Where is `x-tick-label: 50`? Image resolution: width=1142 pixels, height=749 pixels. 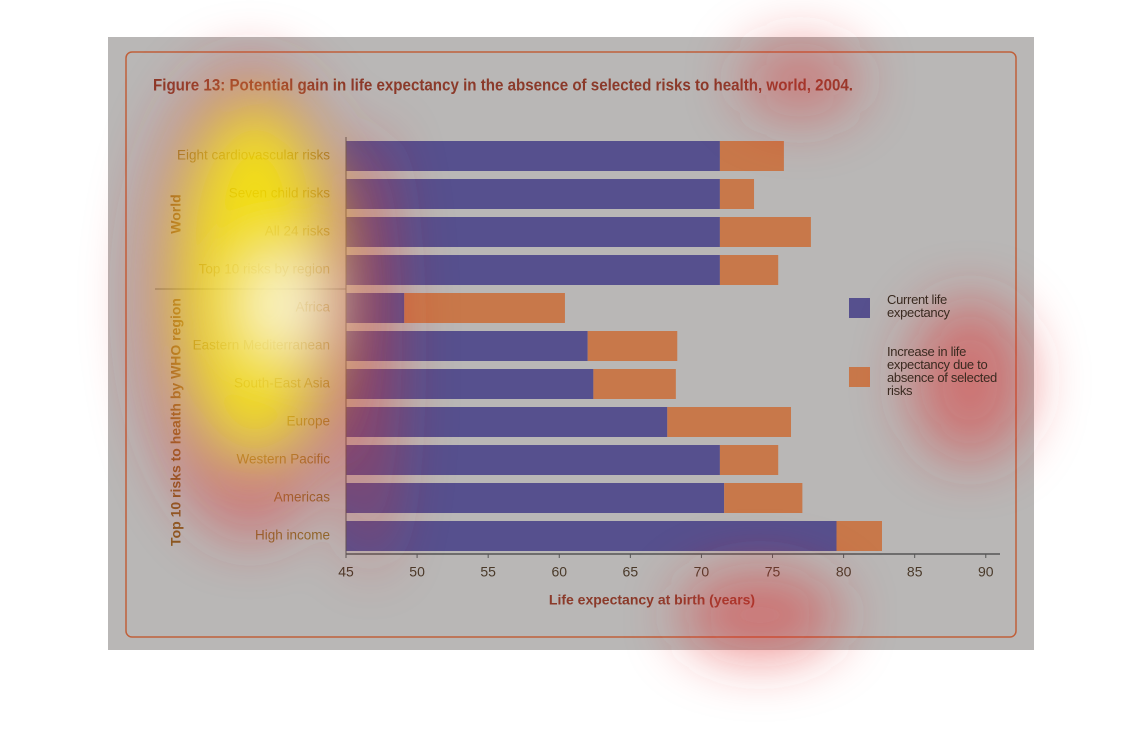
x-tick-label: 50 is located at coordinates (417, 572).